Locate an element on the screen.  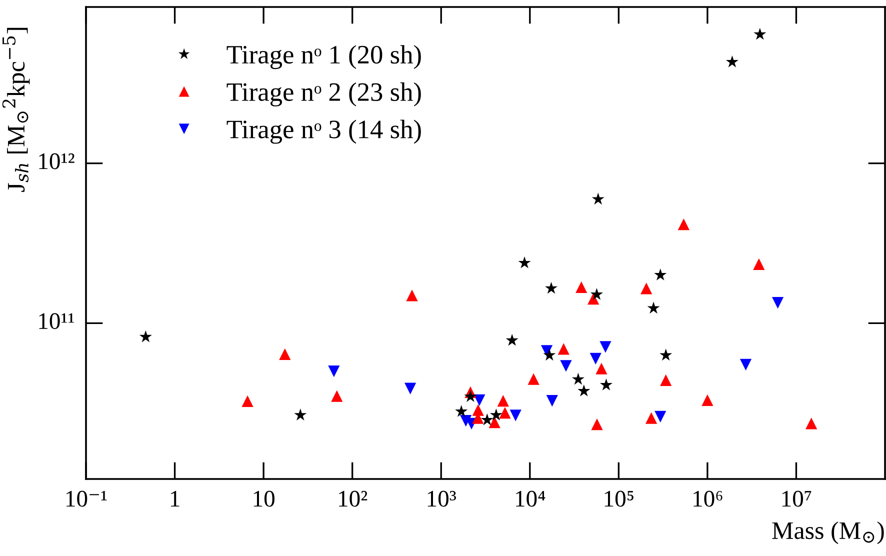
x-tick-label: 10⁵ is located at coordinates (619, 498).